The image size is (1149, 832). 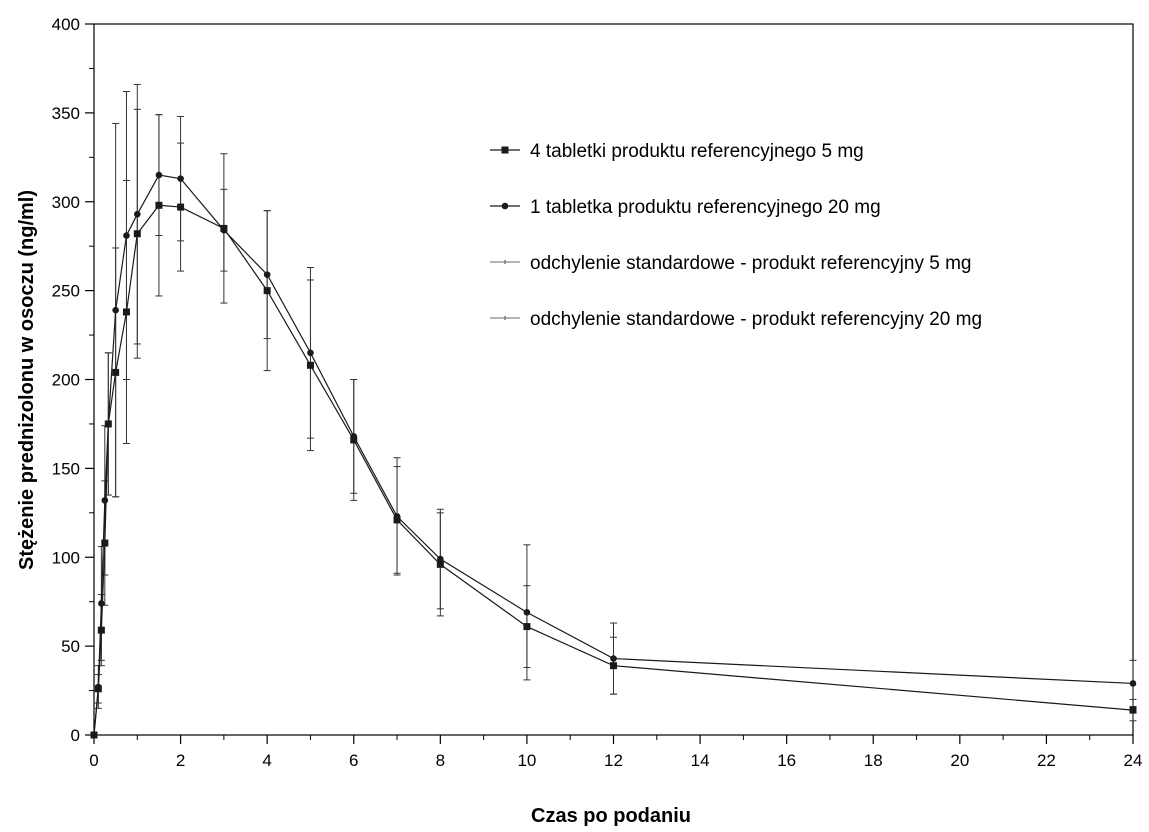 I want to click on y-tick-label: 350, so click(x=66, y=113).